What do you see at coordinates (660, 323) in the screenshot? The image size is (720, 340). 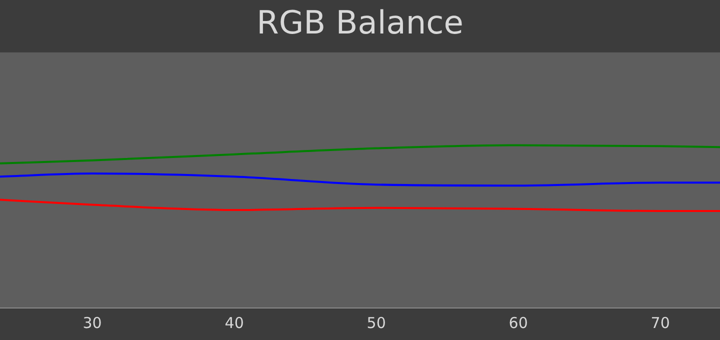 I see `x-tick-label: 70` at bounding box center [660, 323].